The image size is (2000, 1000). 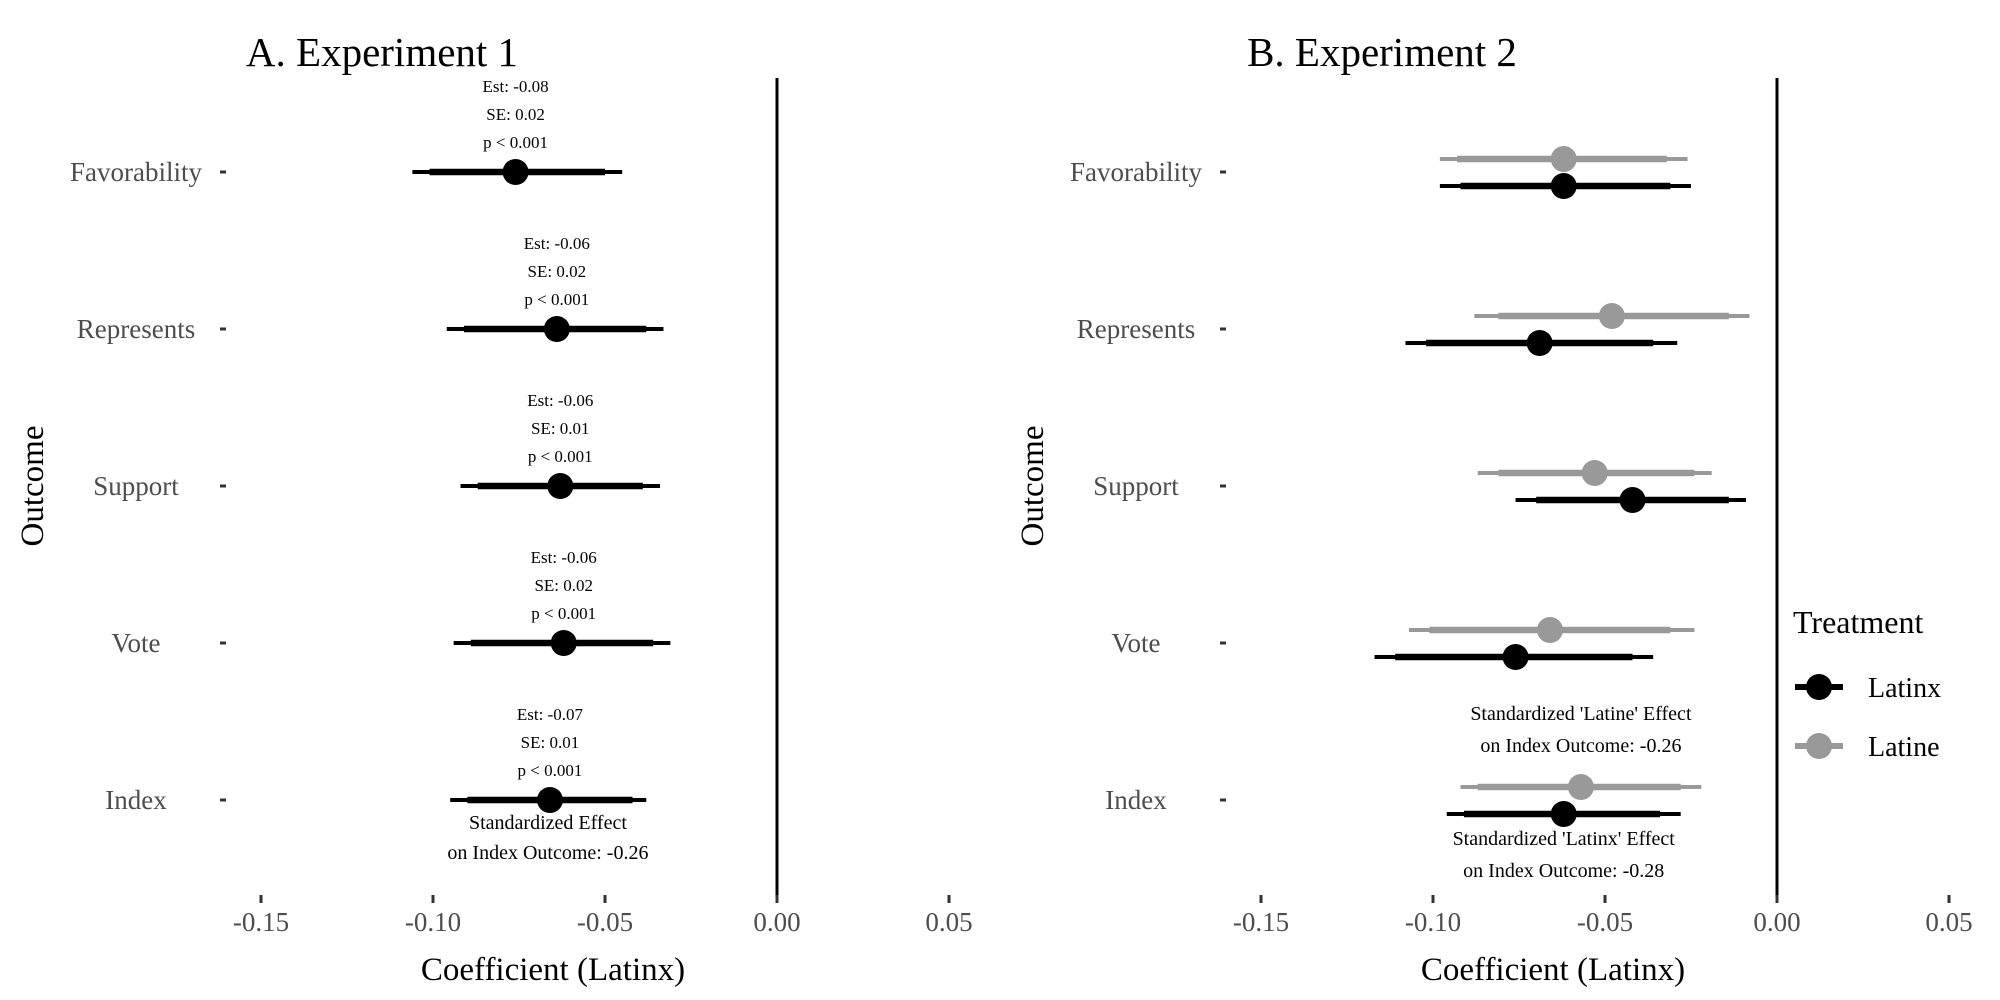 What do you see at coordinates (1553, 970) in the screenshot?
I see `panel-b-x-axis-title: Coefficient (Latinx)` at bounding box center [1553, 970].